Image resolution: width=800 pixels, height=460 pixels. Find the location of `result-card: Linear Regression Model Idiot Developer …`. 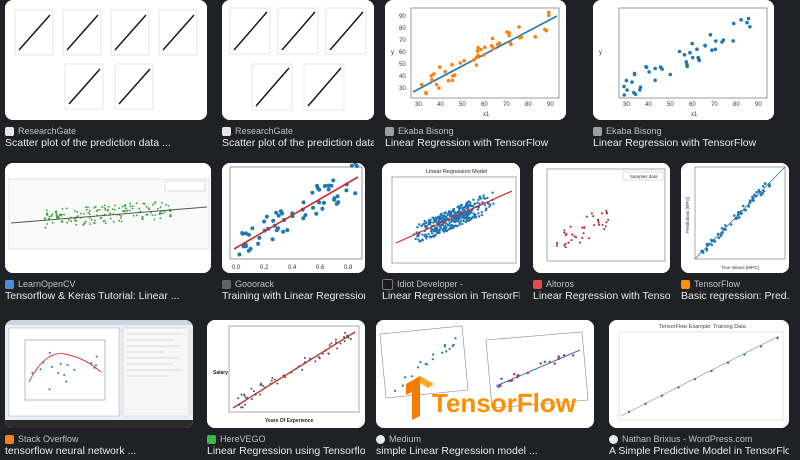

result-card: Linear Regression Model Idiot Developer … is located at coordinates (451, 233).